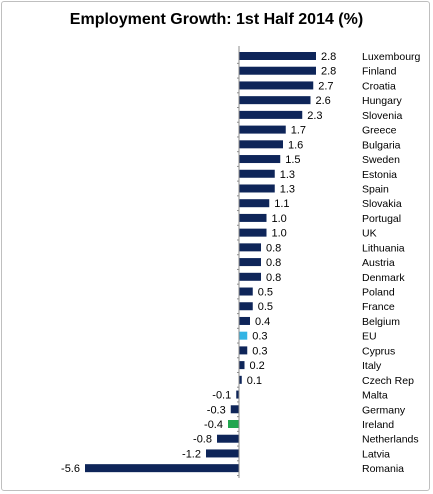  Describe the element at coordinates (295, 145) in the screenshot. I see `value-label: 1.6` at that location.